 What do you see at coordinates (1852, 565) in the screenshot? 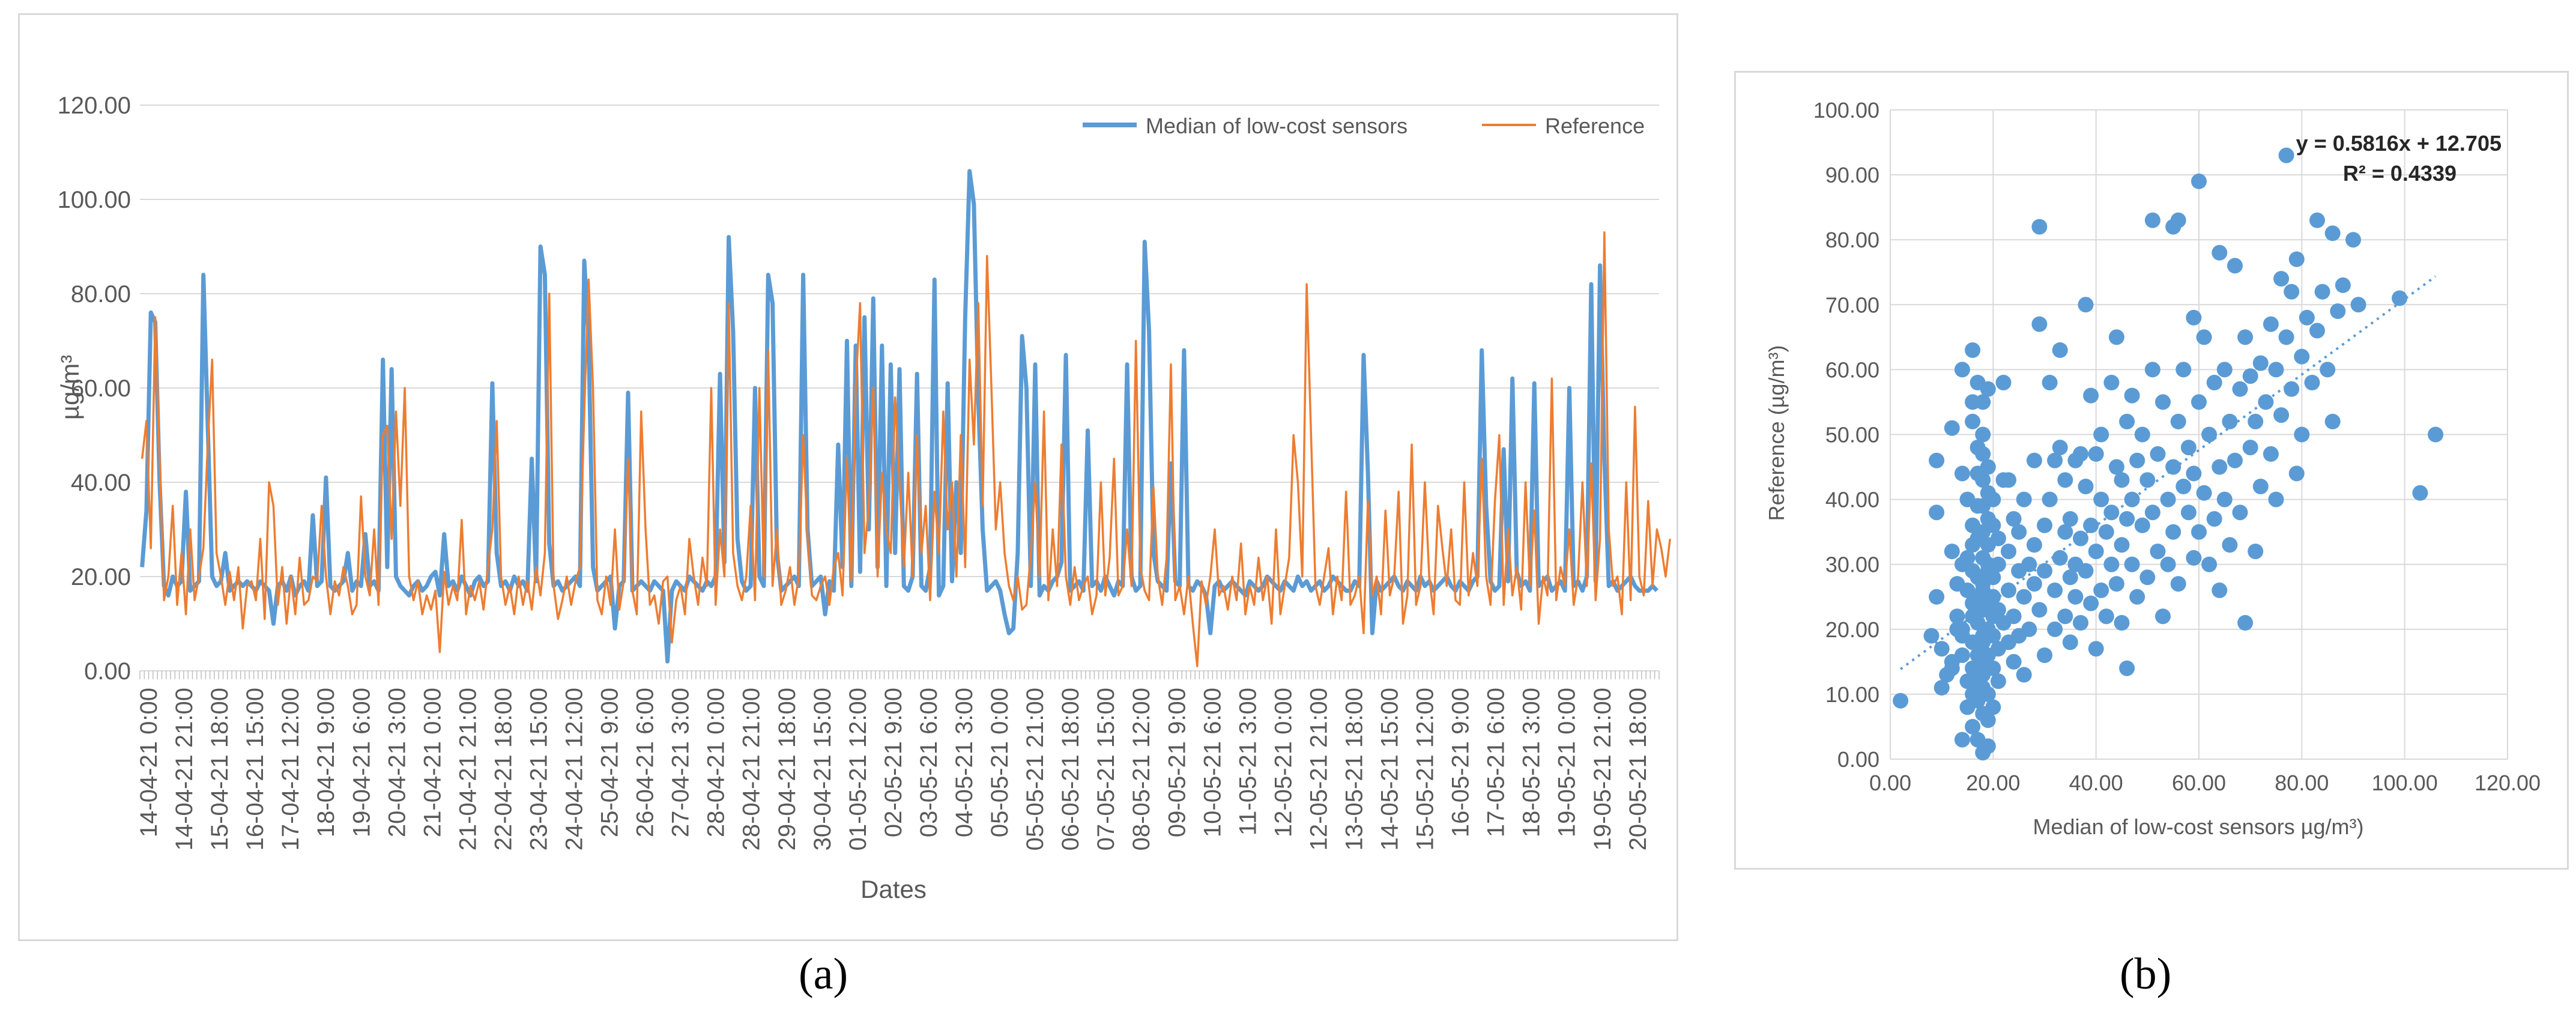
I see `y-tick-label: 30.00` at bounding box center [1852, 565].